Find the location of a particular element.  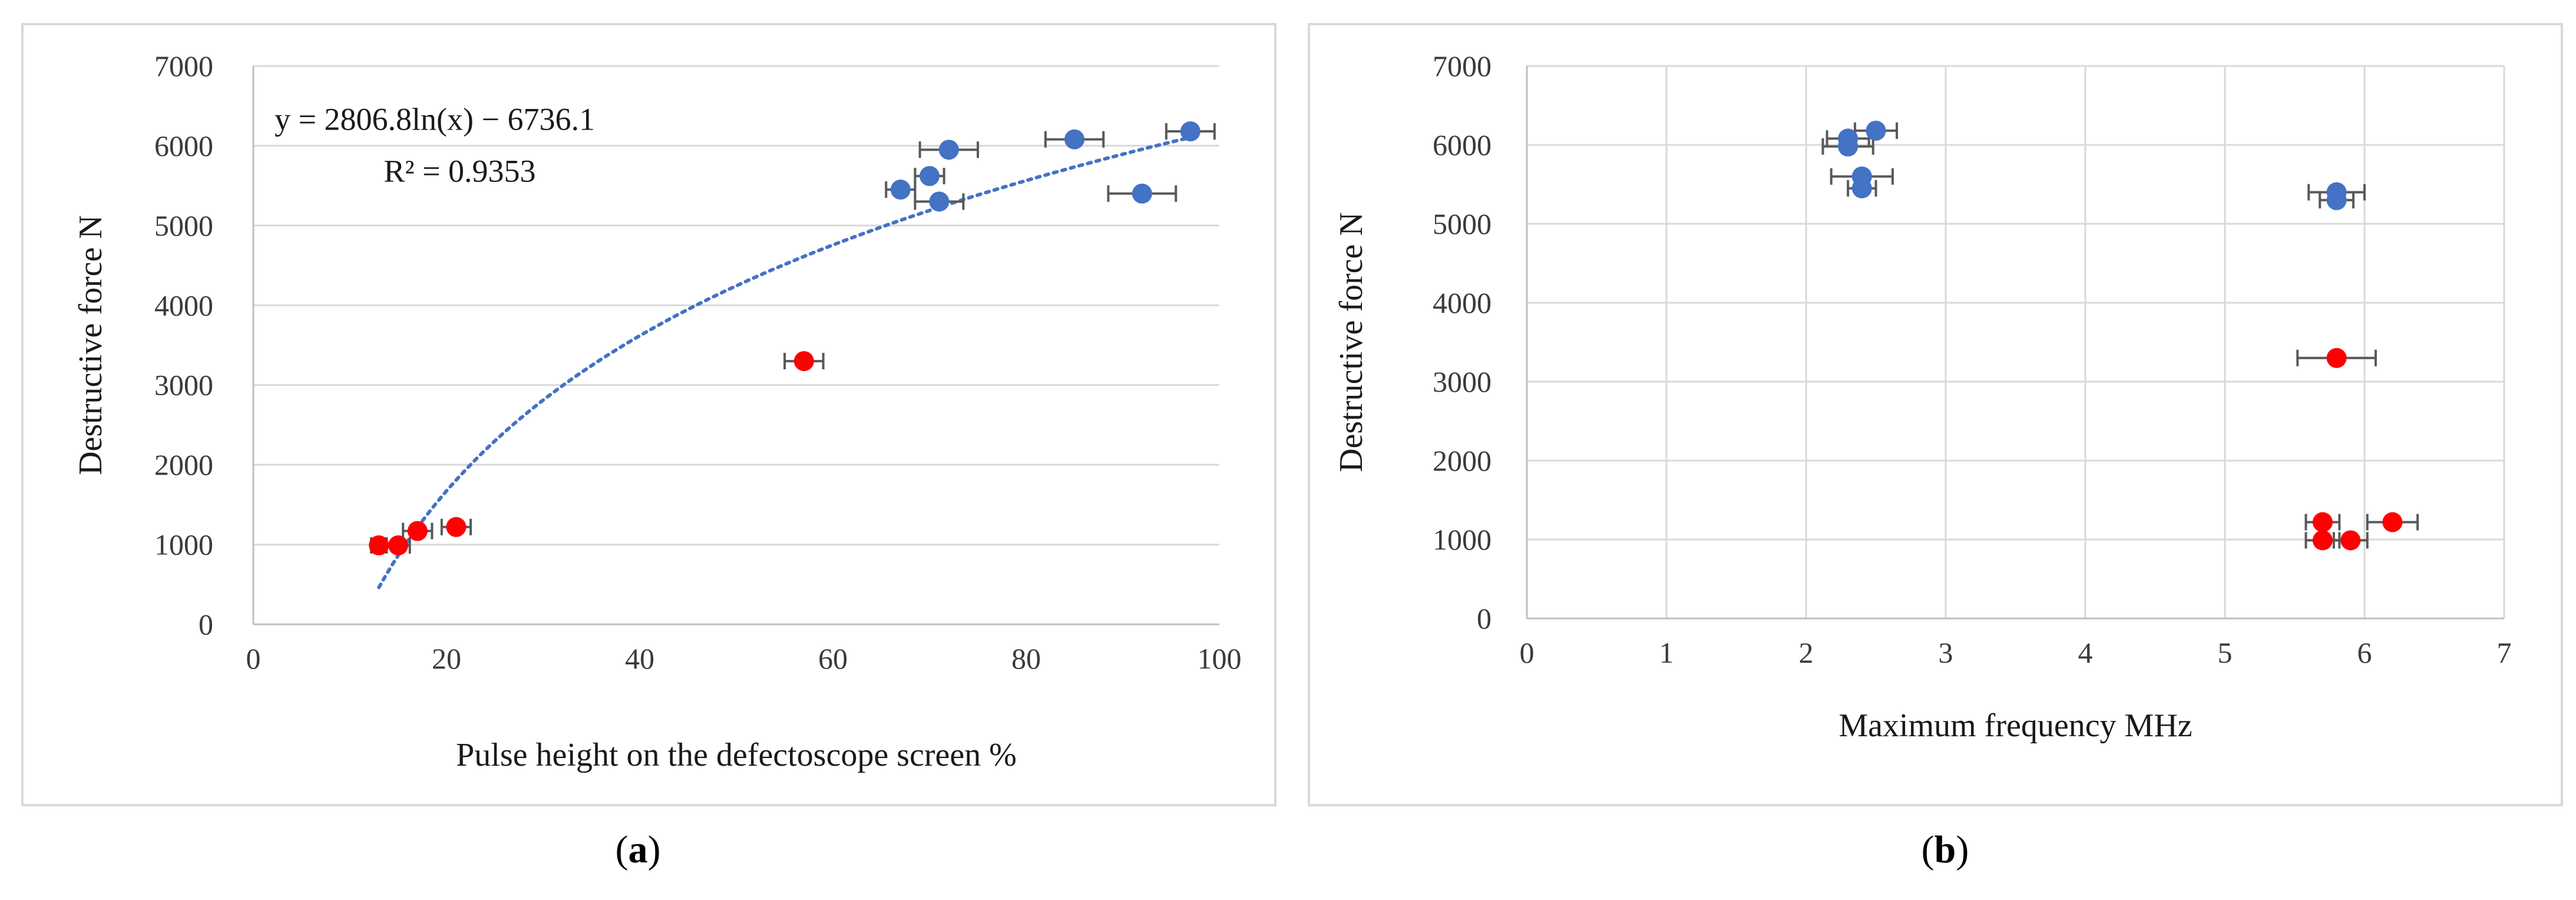

trendline-r2: R² = 0.9353 is located at coordinates (459, 170).